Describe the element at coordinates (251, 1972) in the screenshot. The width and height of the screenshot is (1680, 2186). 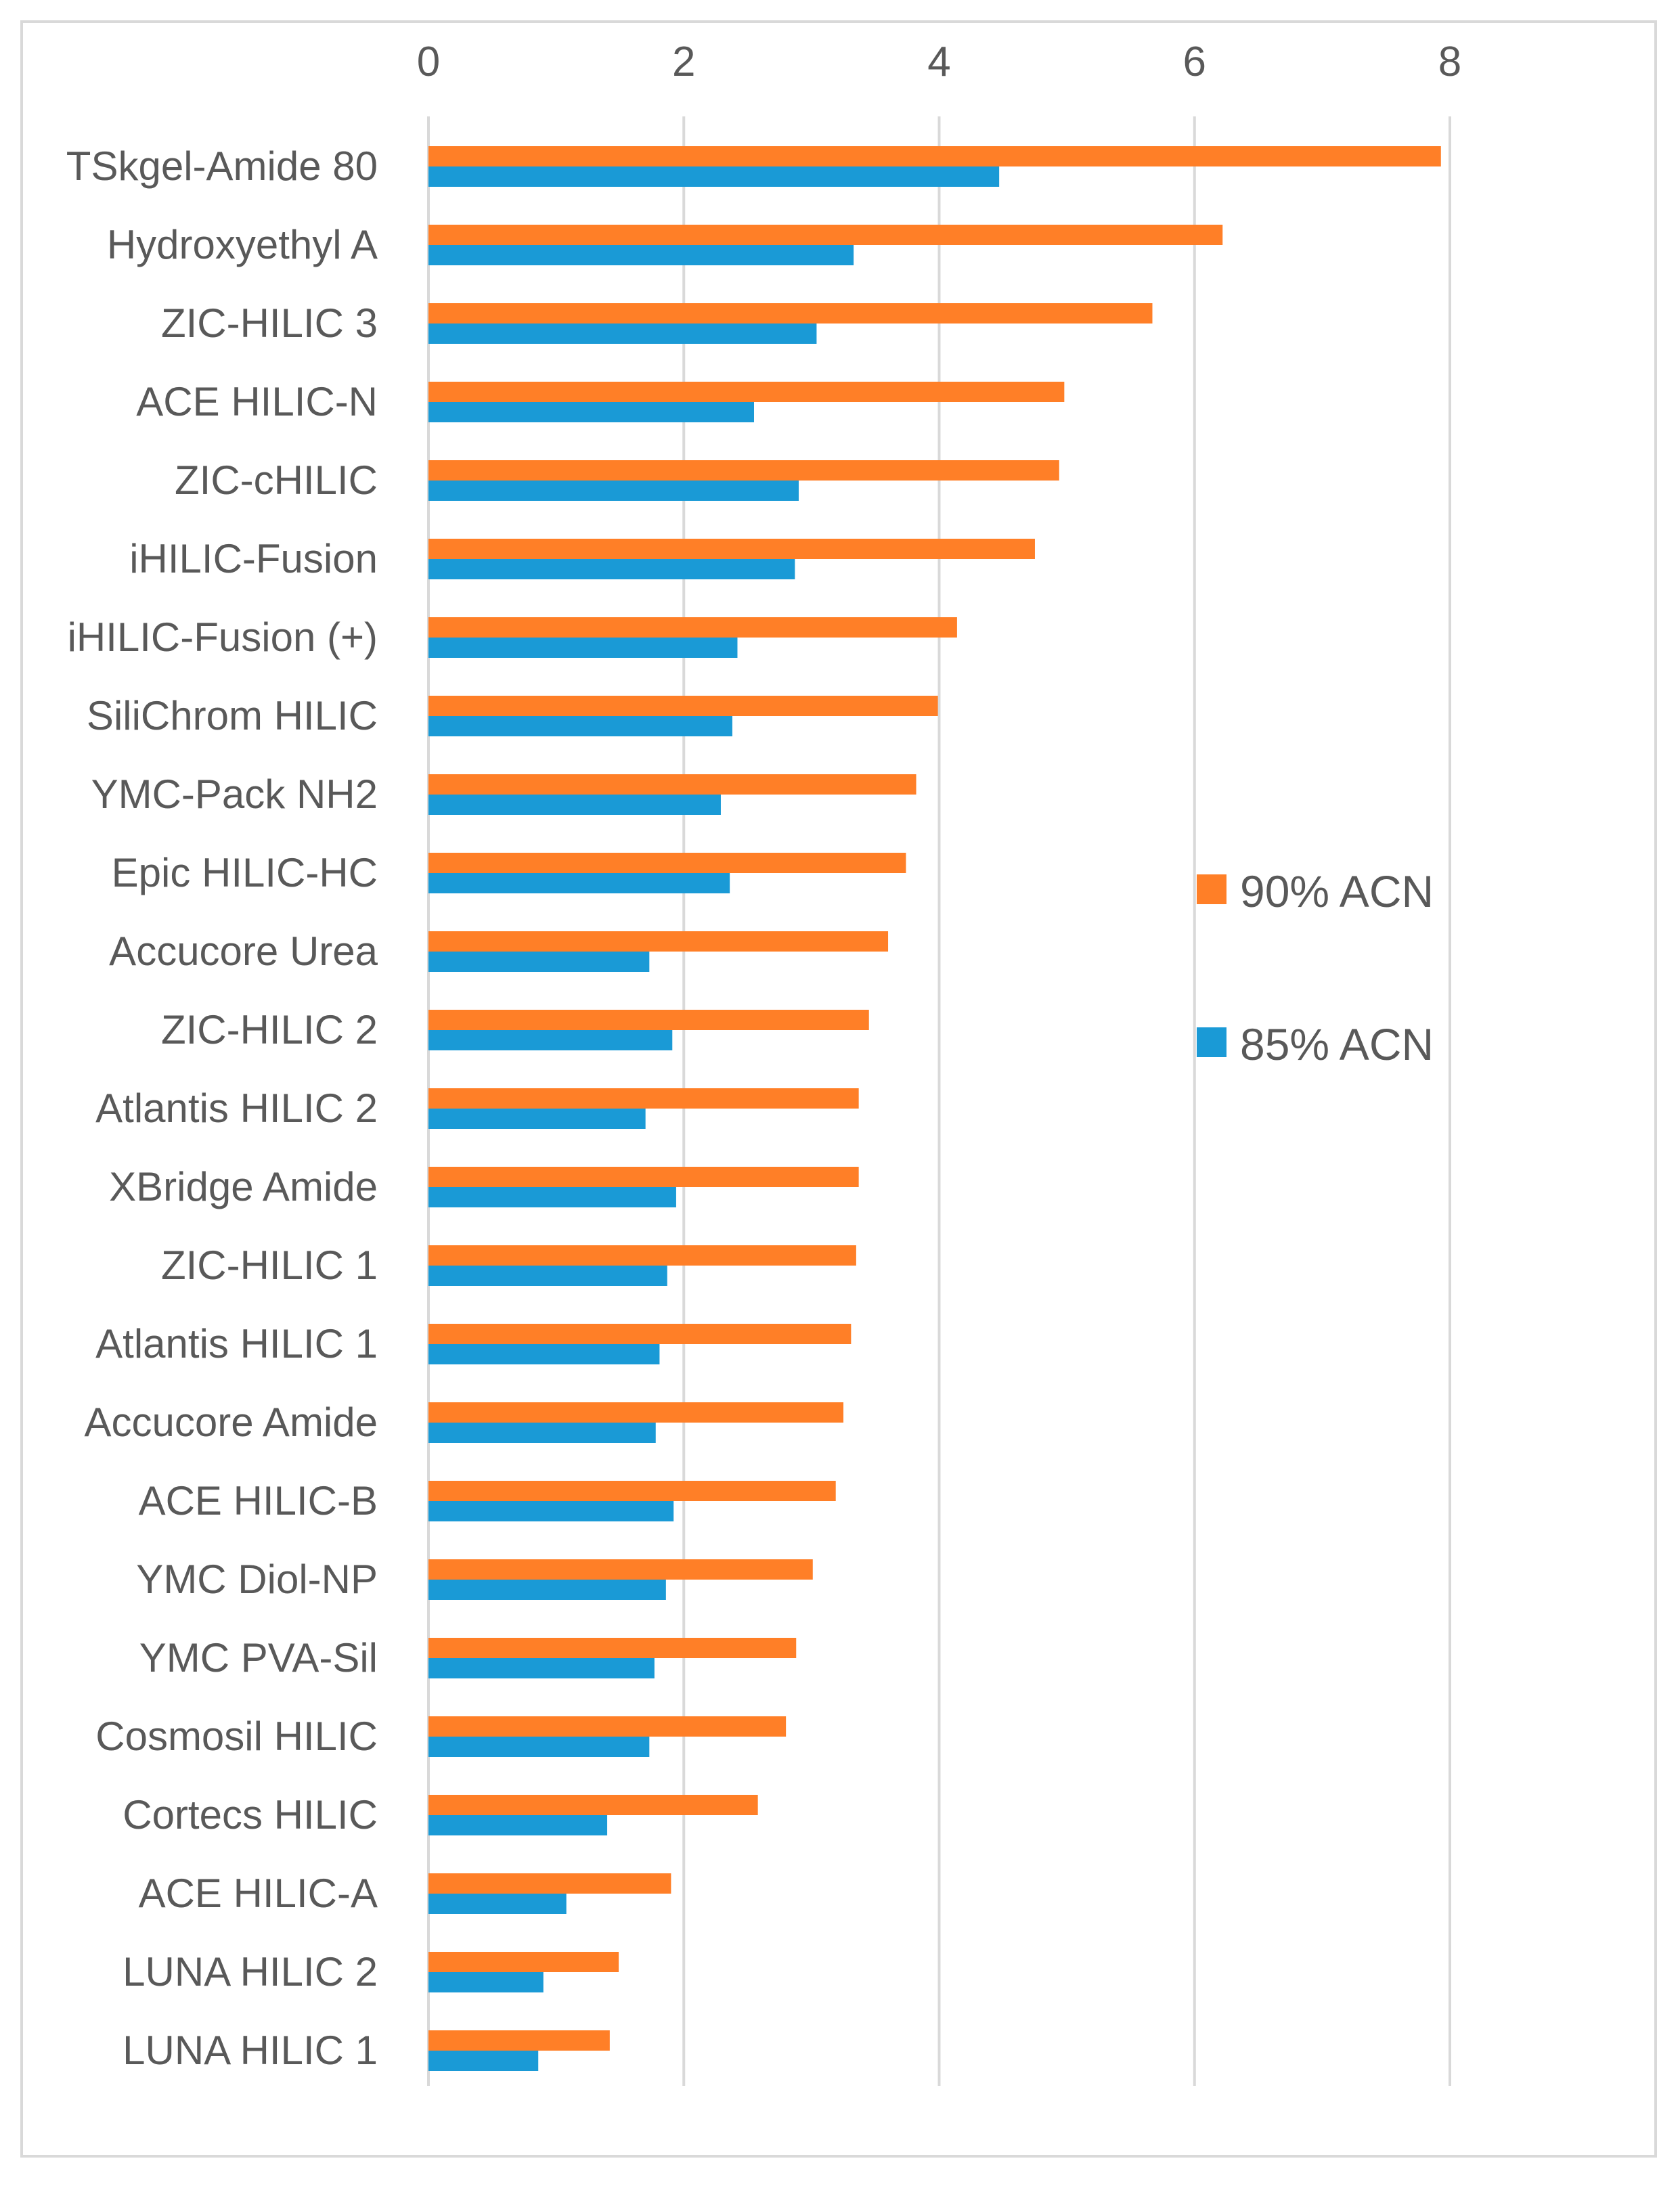
I see `category-label: LUNA HILIC 2` at that location.